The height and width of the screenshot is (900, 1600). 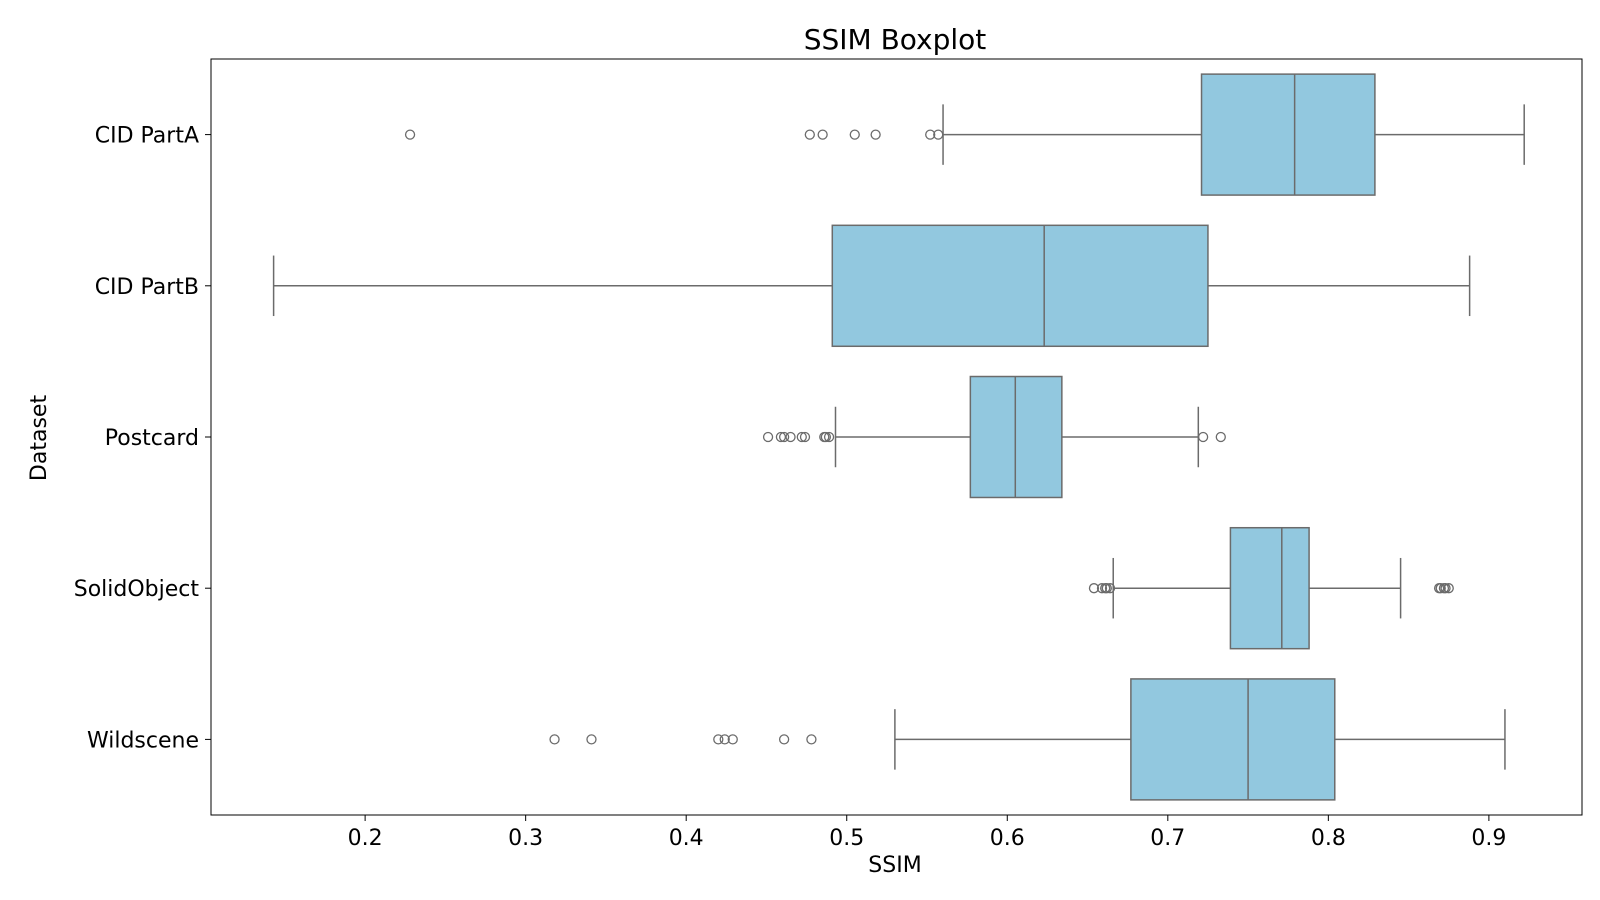 I want to click on y-tick-label: CID PartB, so click(x=147, y=287).